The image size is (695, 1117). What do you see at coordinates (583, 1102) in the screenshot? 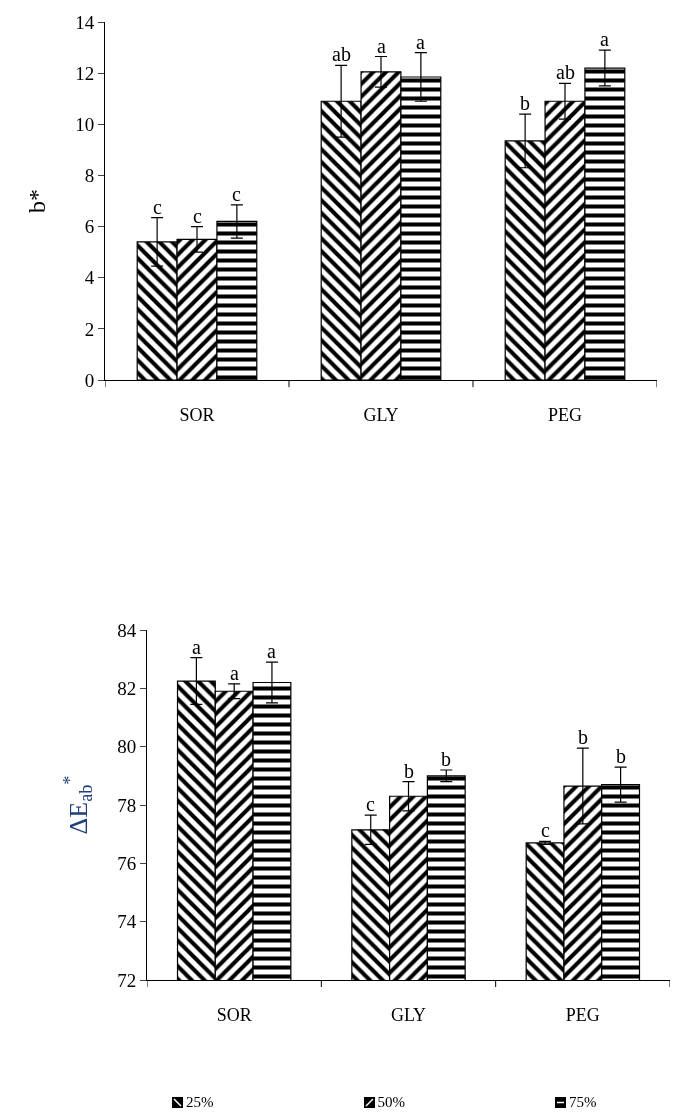
I see `series-label: 75%` at bounding box center [583, 1102].